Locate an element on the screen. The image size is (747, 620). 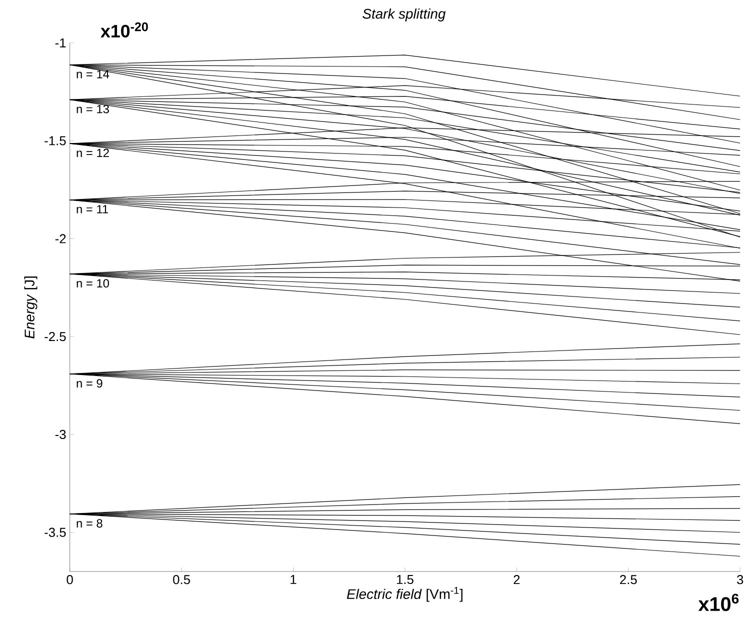
text: x10$^{6}$ is located at coordinates (718, 602).